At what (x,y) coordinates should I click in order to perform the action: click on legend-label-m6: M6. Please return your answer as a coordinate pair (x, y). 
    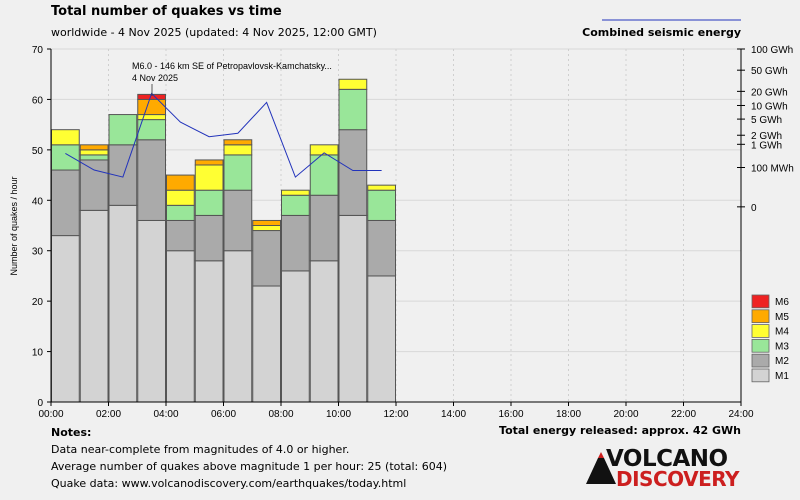
    Looking at the image, I should click on (782, 302).